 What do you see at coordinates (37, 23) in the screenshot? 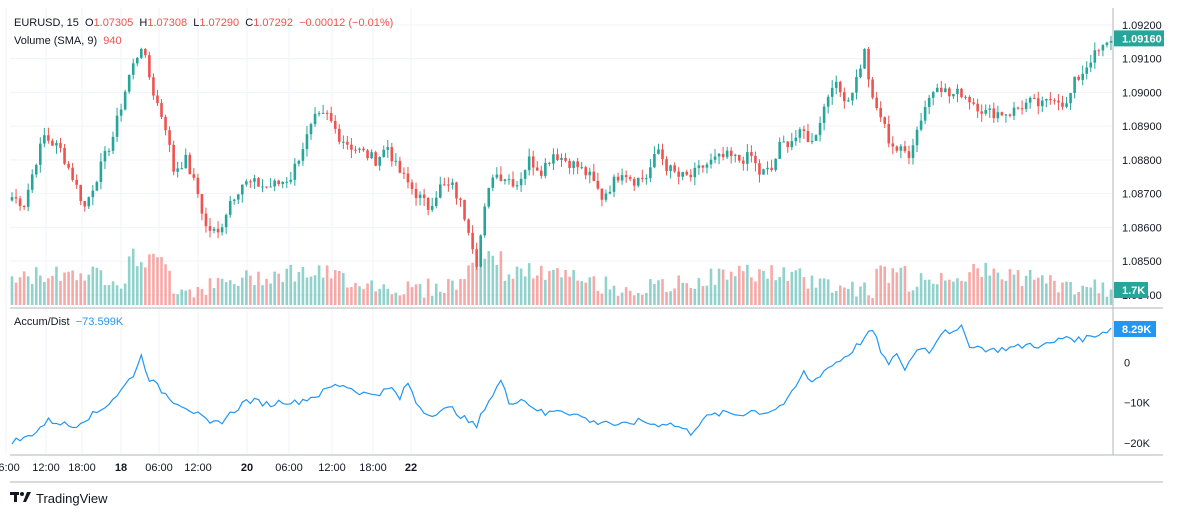
I see `symbol-label: EURUSD` at bounding box center [37, 23].